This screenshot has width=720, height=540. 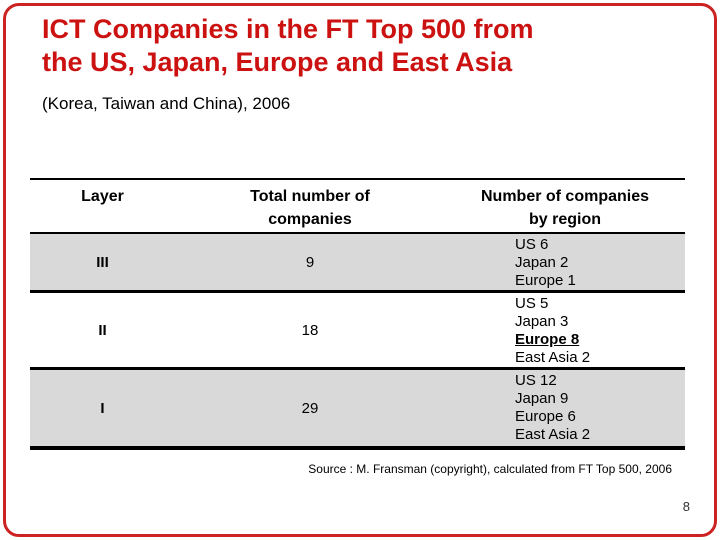 I want to click on layer-cell: II, so click(x=102, y=330).